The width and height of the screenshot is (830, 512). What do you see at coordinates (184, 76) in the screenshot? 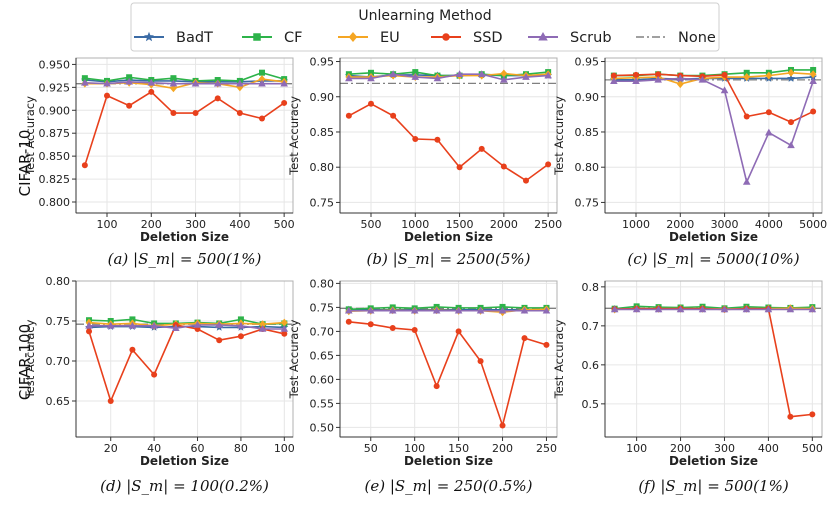
I see `series-line-cf` at bounding box center [184, 76].